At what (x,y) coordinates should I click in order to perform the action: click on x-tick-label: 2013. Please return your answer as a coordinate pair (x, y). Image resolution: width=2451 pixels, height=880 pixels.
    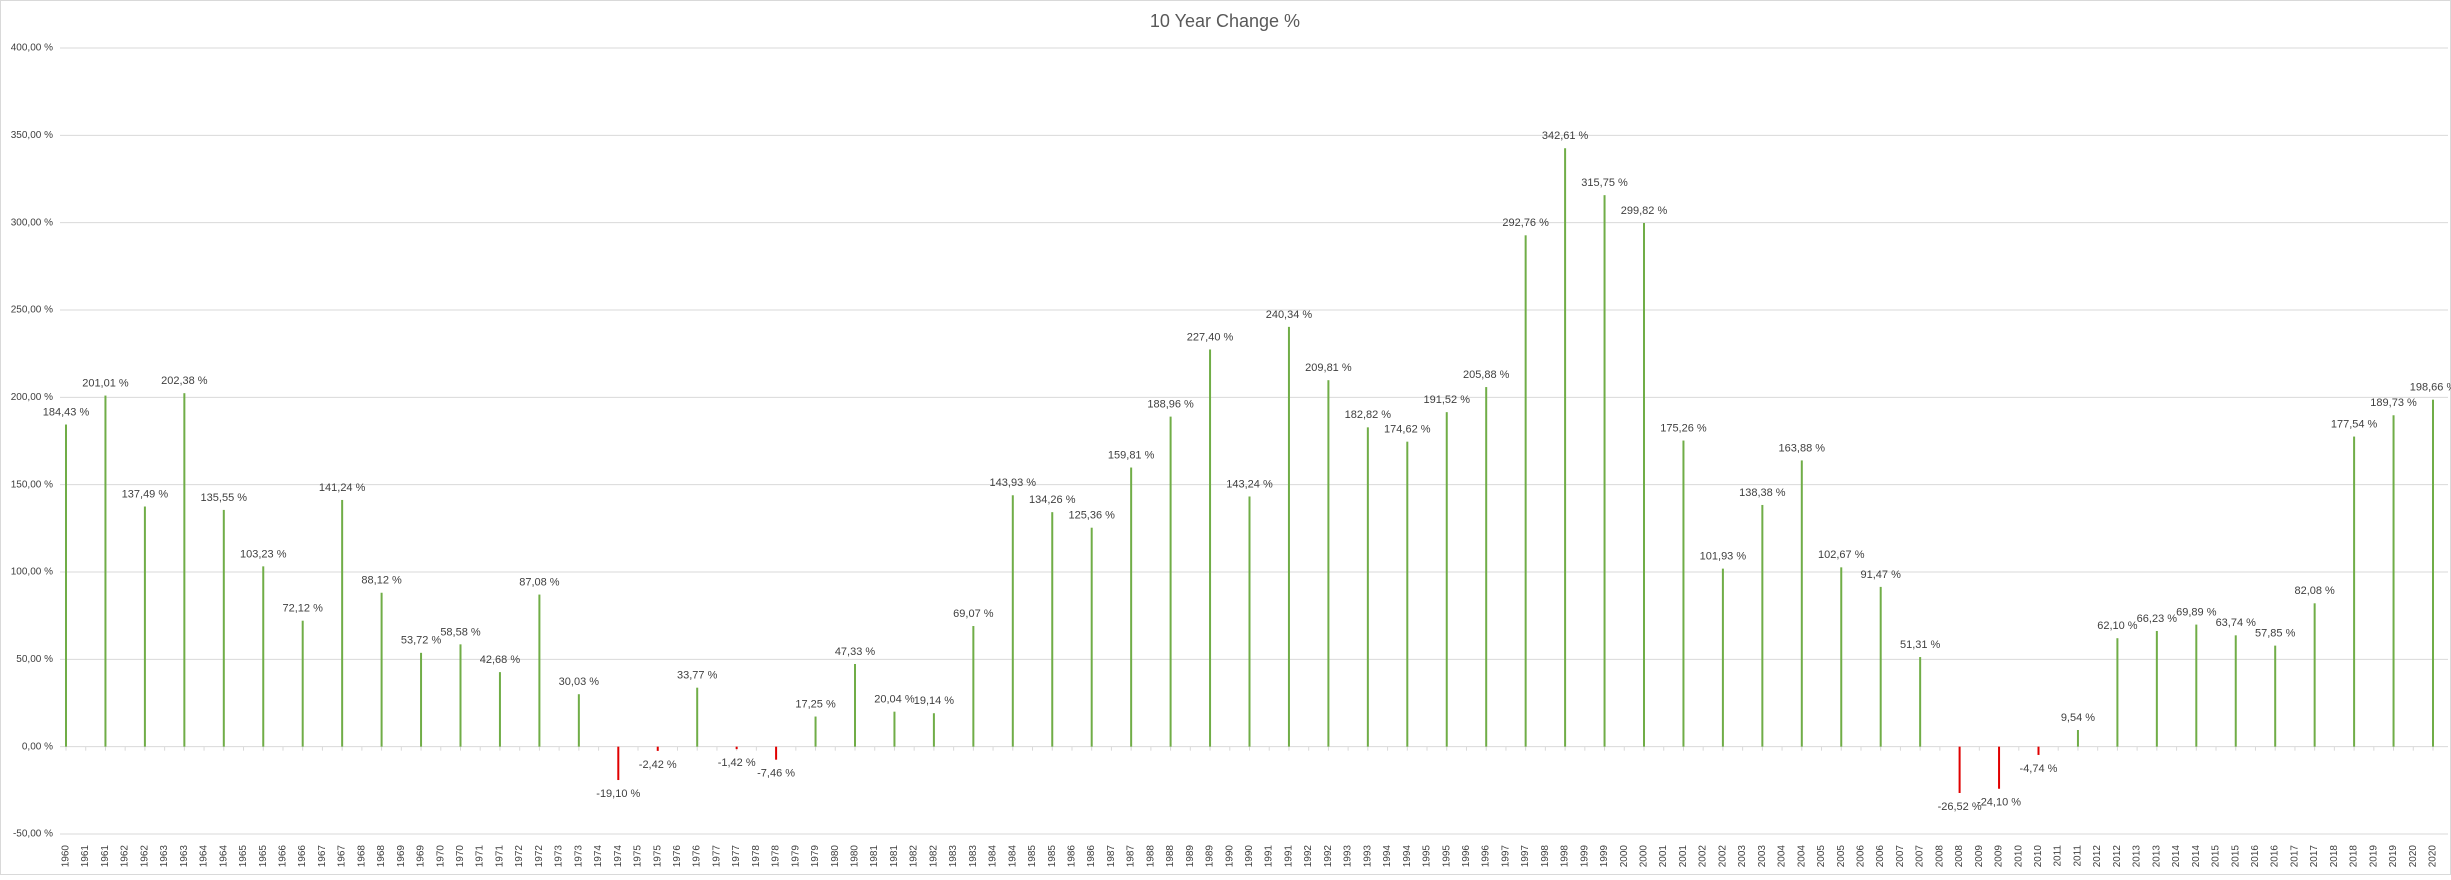
    Looking at the image, I should click on (2156, 856).